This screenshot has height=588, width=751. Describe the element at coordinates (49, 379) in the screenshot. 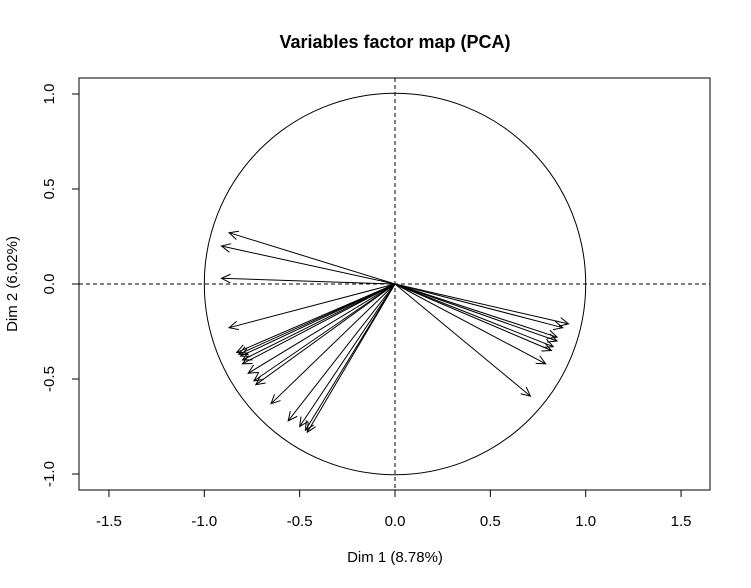

I see `y-tick-label: -0.5` at that location.